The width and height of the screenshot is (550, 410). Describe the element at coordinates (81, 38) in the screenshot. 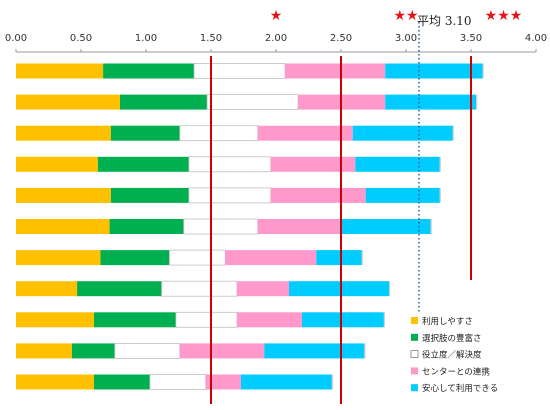

I see `x-tick-label: 0.50` at that location.